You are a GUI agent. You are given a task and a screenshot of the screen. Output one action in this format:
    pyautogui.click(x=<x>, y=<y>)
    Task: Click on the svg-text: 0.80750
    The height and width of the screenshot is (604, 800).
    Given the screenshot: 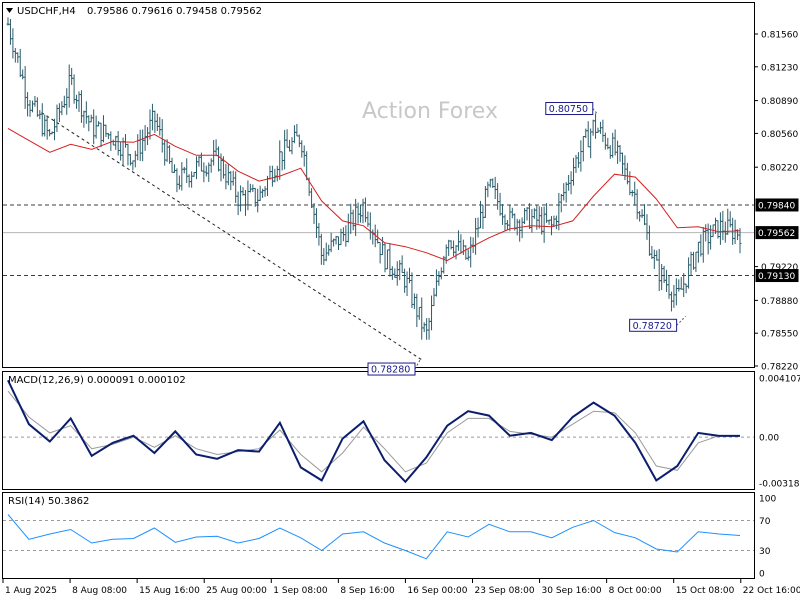 What is the action you would take?
    pyautogui.click(x=568, y=109)
    